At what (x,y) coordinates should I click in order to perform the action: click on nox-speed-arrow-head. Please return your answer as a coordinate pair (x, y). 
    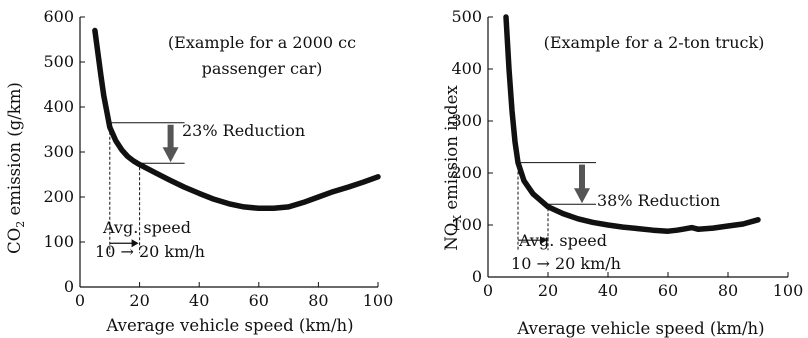
    Looking at the image, I should click on (543, 240).